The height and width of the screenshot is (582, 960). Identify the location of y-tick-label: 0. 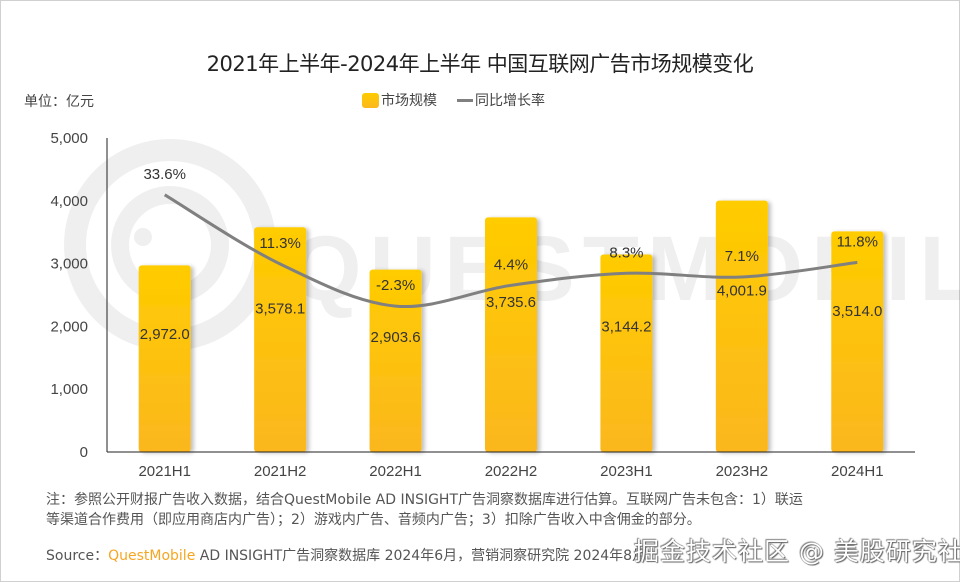
(84, 452).